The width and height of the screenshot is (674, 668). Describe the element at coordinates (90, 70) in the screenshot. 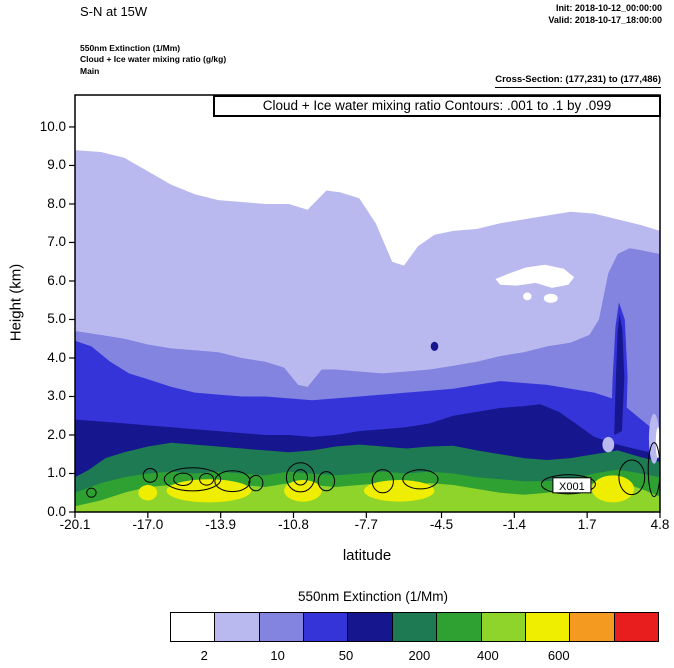

I see `legend-line-domain: Main` at that location.